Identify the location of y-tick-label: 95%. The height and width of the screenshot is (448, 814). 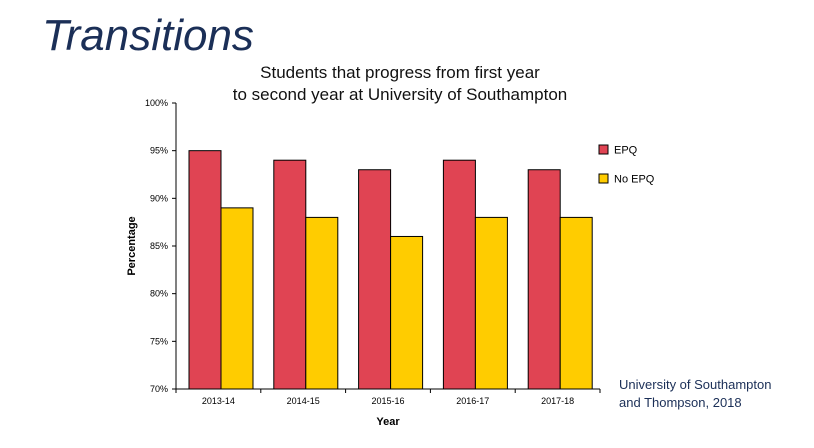
(159, 151).